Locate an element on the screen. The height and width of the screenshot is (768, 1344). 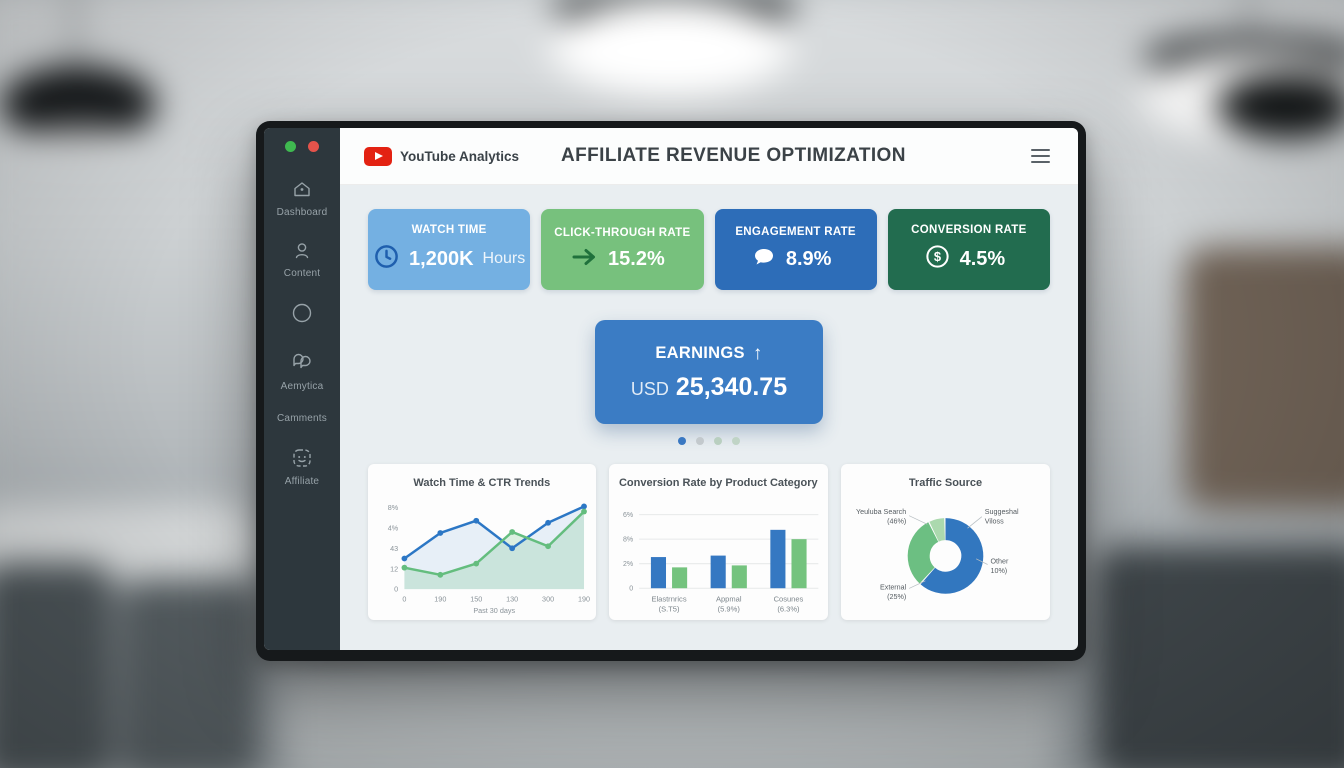
metric-cards-row: WATCH TIME 1,200K Hours is located at coordinates (709, 249).